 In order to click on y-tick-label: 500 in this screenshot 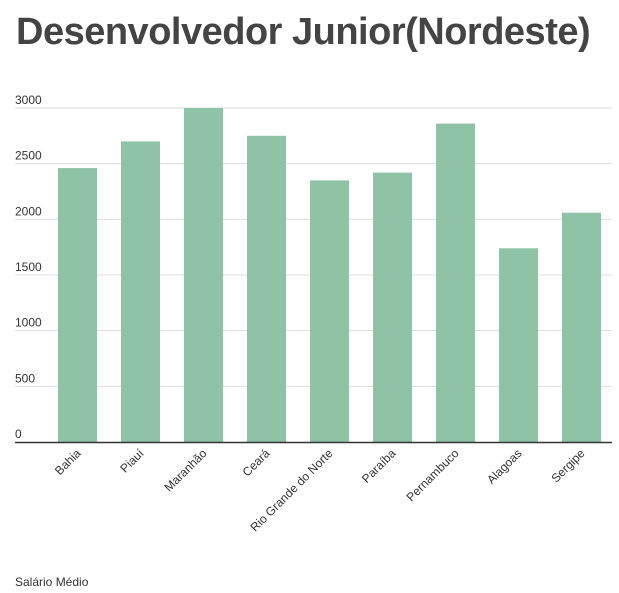, I will do `click(25, 378)`.